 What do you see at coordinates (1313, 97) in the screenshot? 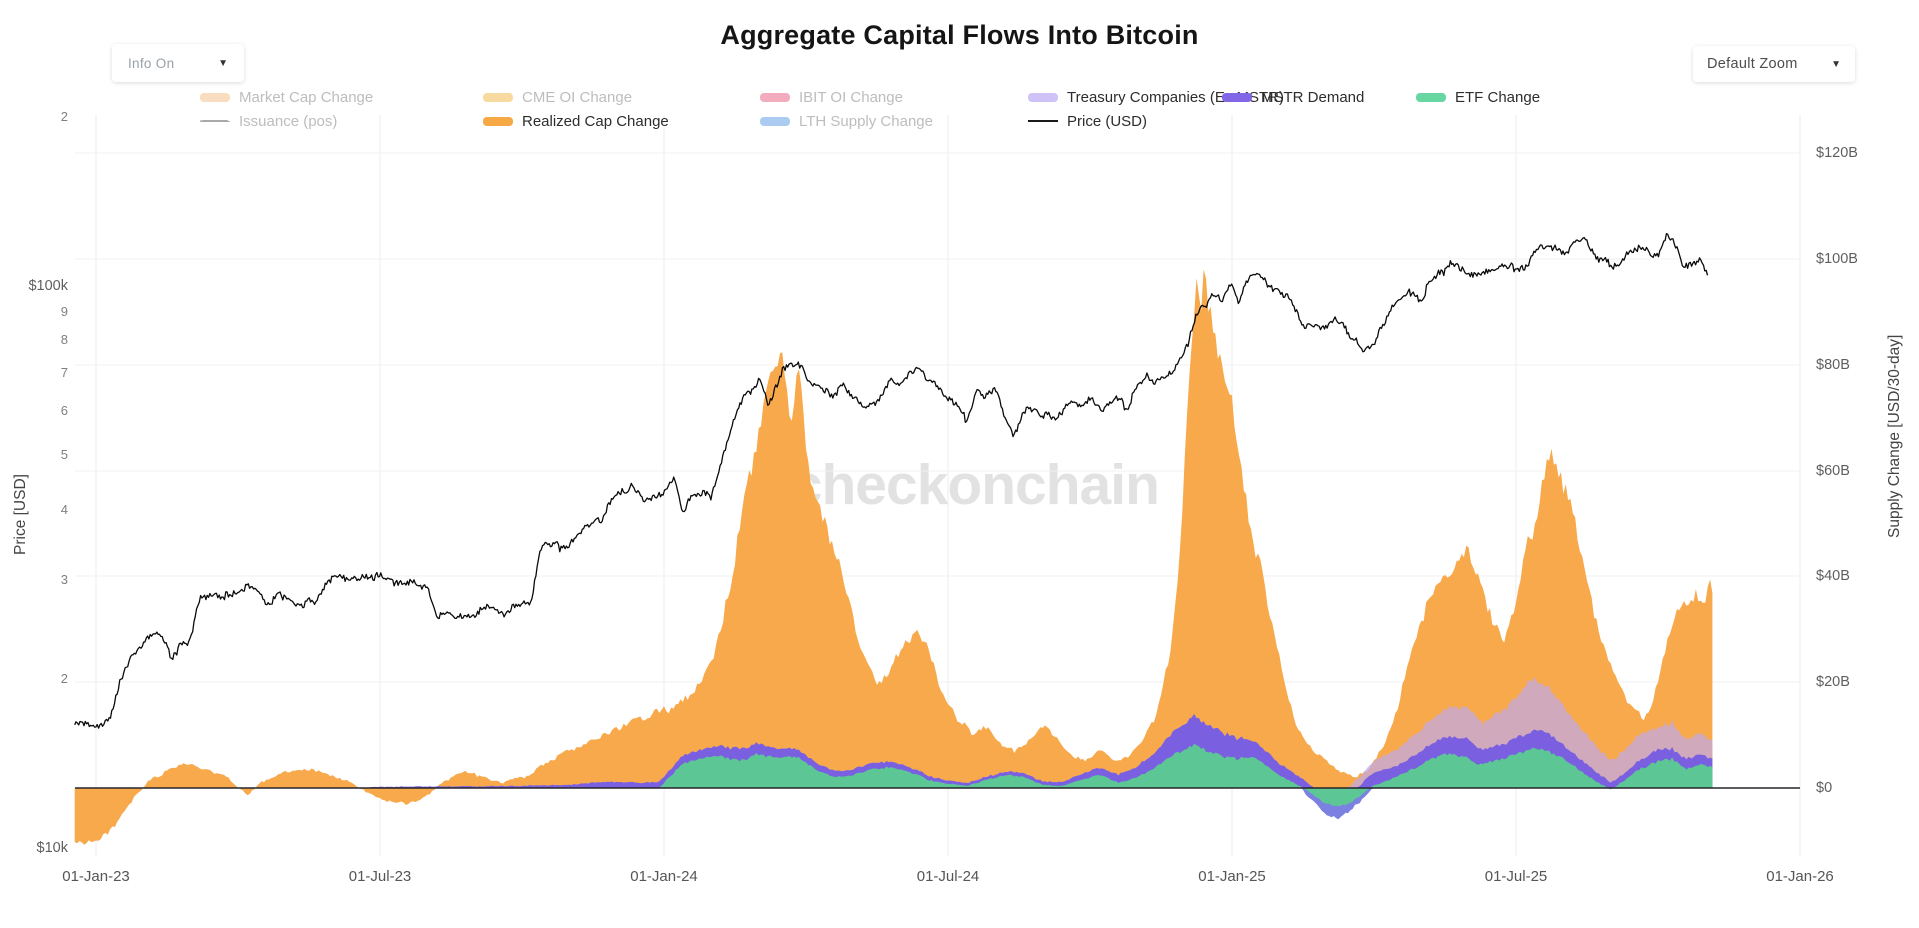
I see `legend-item-label: MSTR Demand` at bounding box center [1313, 97].